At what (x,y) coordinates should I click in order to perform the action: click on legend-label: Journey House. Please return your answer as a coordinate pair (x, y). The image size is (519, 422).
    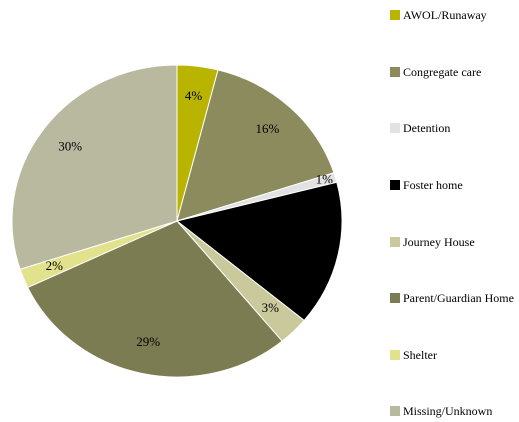
    Looking at the image, I should click on (439, 242).